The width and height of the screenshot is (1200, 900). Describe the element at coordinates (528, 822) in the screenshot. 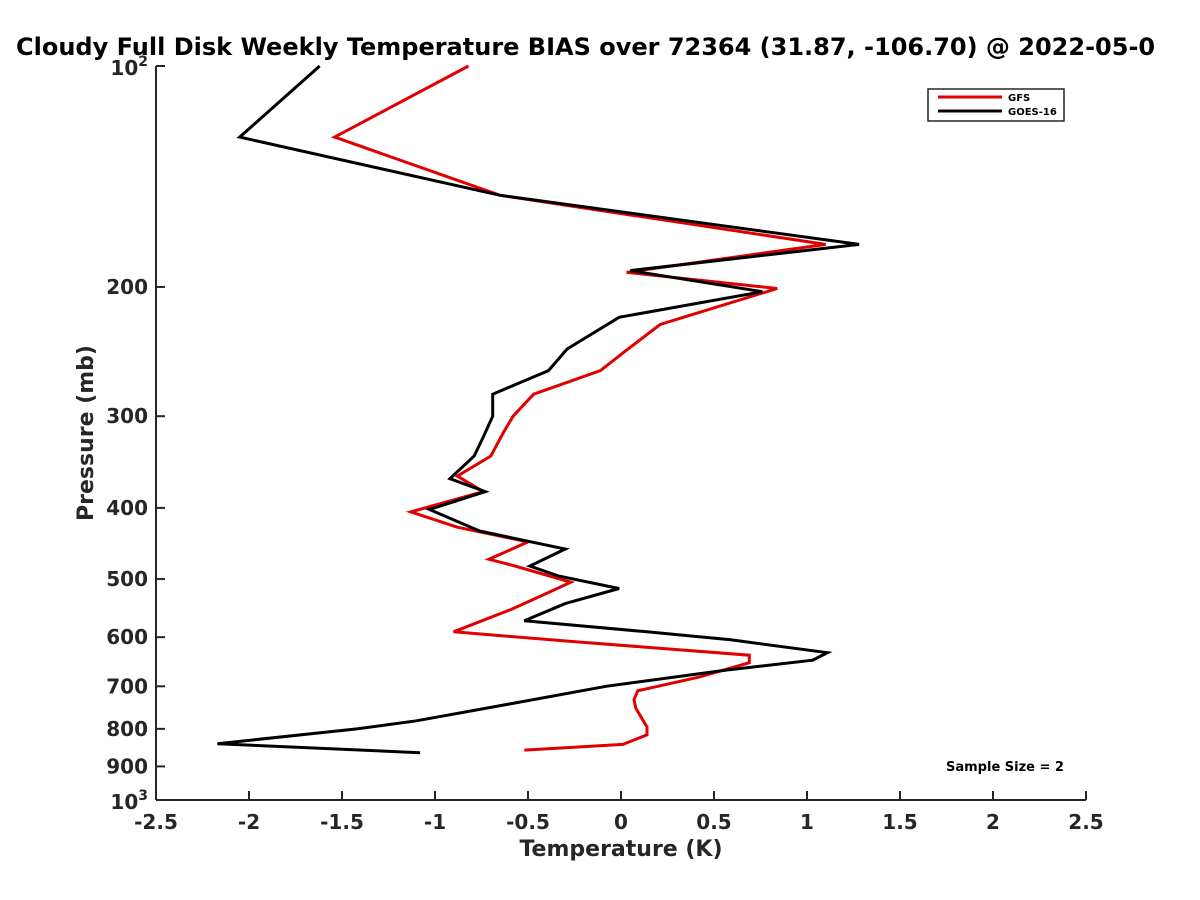

I see `x-tick-label: -0.5` at that location.